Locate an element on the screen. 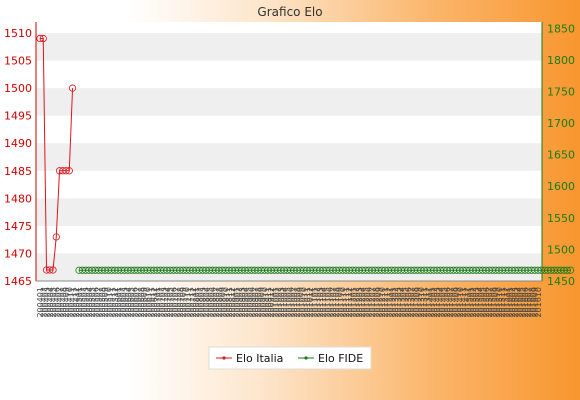 The width and height of the screenshot is (580, 400). right-tick-label: 1500 is located at coordinates (561, 249).